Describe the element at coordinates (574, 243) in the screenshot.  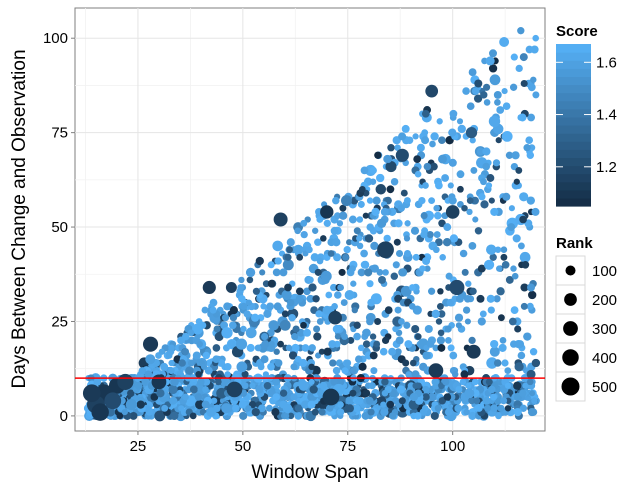
I see `rank-legend-title: Rank` at that location.